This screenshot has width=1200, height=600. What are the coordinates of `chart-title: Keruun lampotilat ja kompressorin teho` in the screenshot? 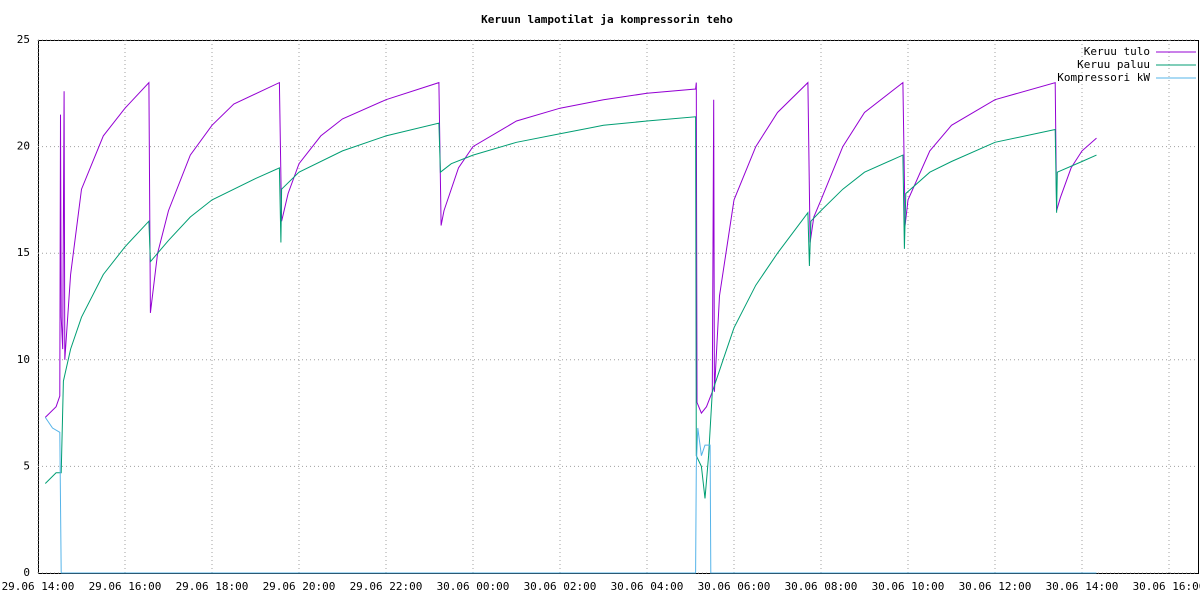 It's located at (607, 19).